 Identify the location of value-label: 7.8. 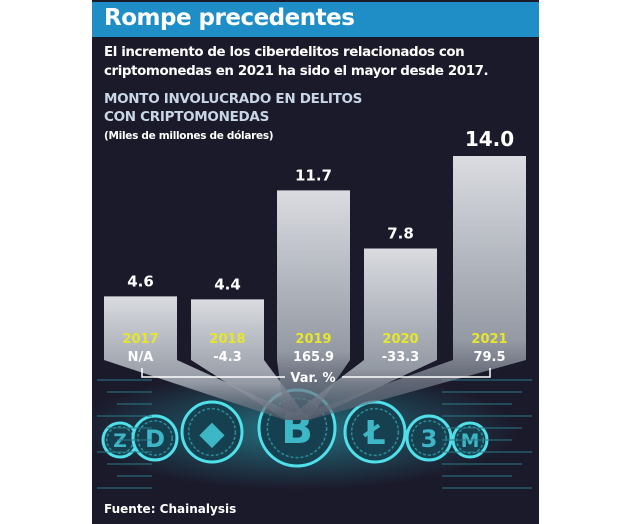
(400, 234).